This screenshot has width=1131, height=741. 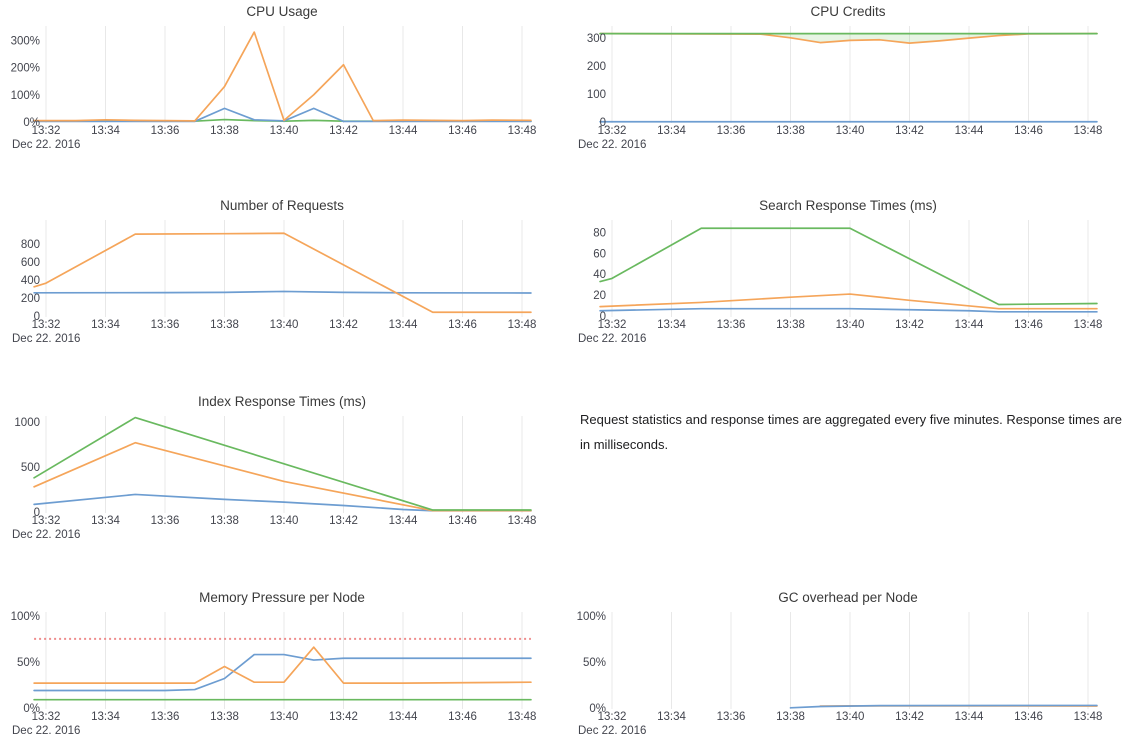 What do you see at coordinates (25, 41) in the screenshot?
I see `svg-text: 300%` at bounding box center [25, 41].